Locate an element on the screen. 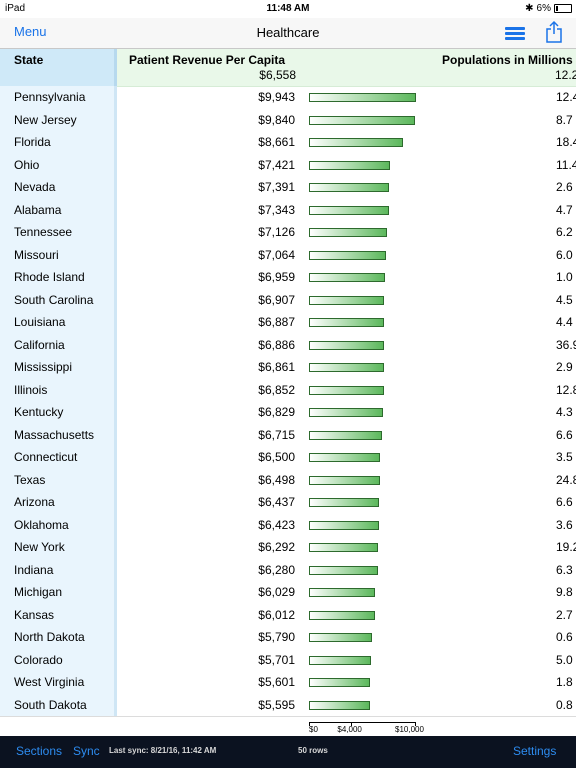 This screenshot has width=576, height=768. table-row: Colorado $5,701 5.0 is located at coordinates (288, 660).